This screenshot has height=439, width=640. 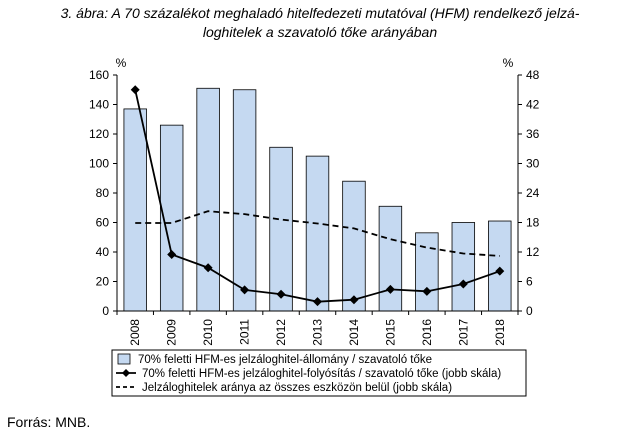 What do you see at coordinates (281, 229) in the screenshot?
I see `bar-2012` at bounding box center [281, 229].